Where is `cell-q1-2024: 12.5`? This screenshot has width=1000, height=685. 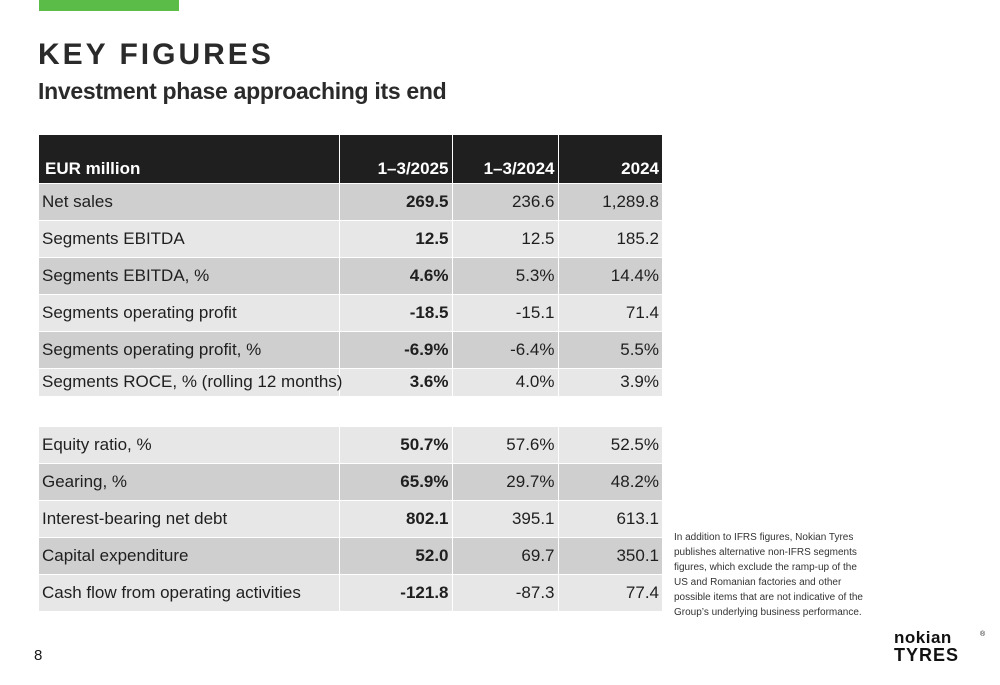 cell-q1-2024: 12.5 is located at coordinates (505, 239).